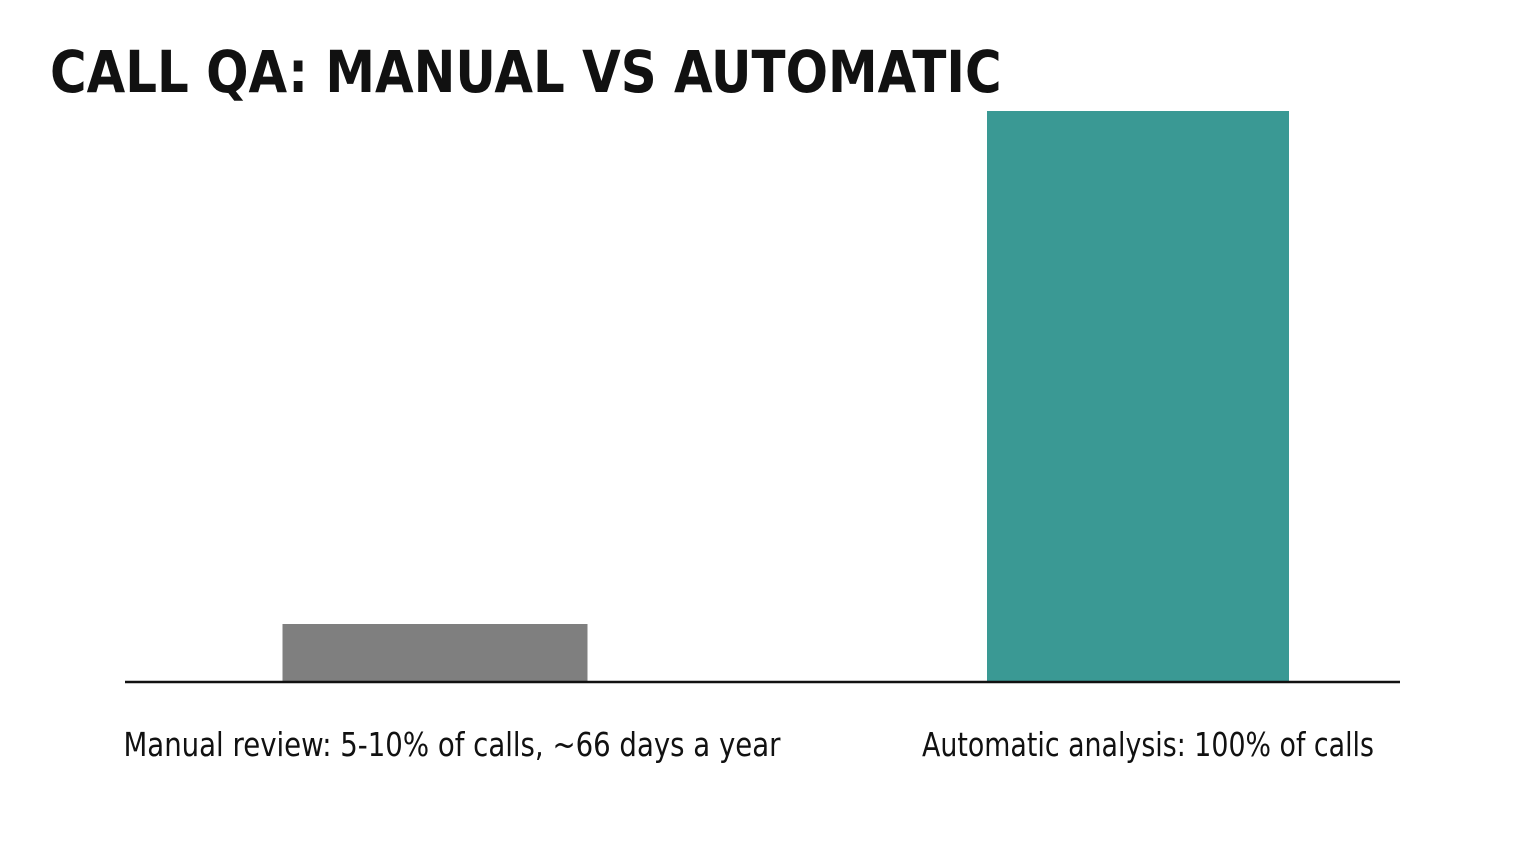 Image resolution: width=1536 pixels, height=864 pixels. I want to click on chart-title: CALL QA: MANUAL VS AUTOMATIC, so click(526, 72).